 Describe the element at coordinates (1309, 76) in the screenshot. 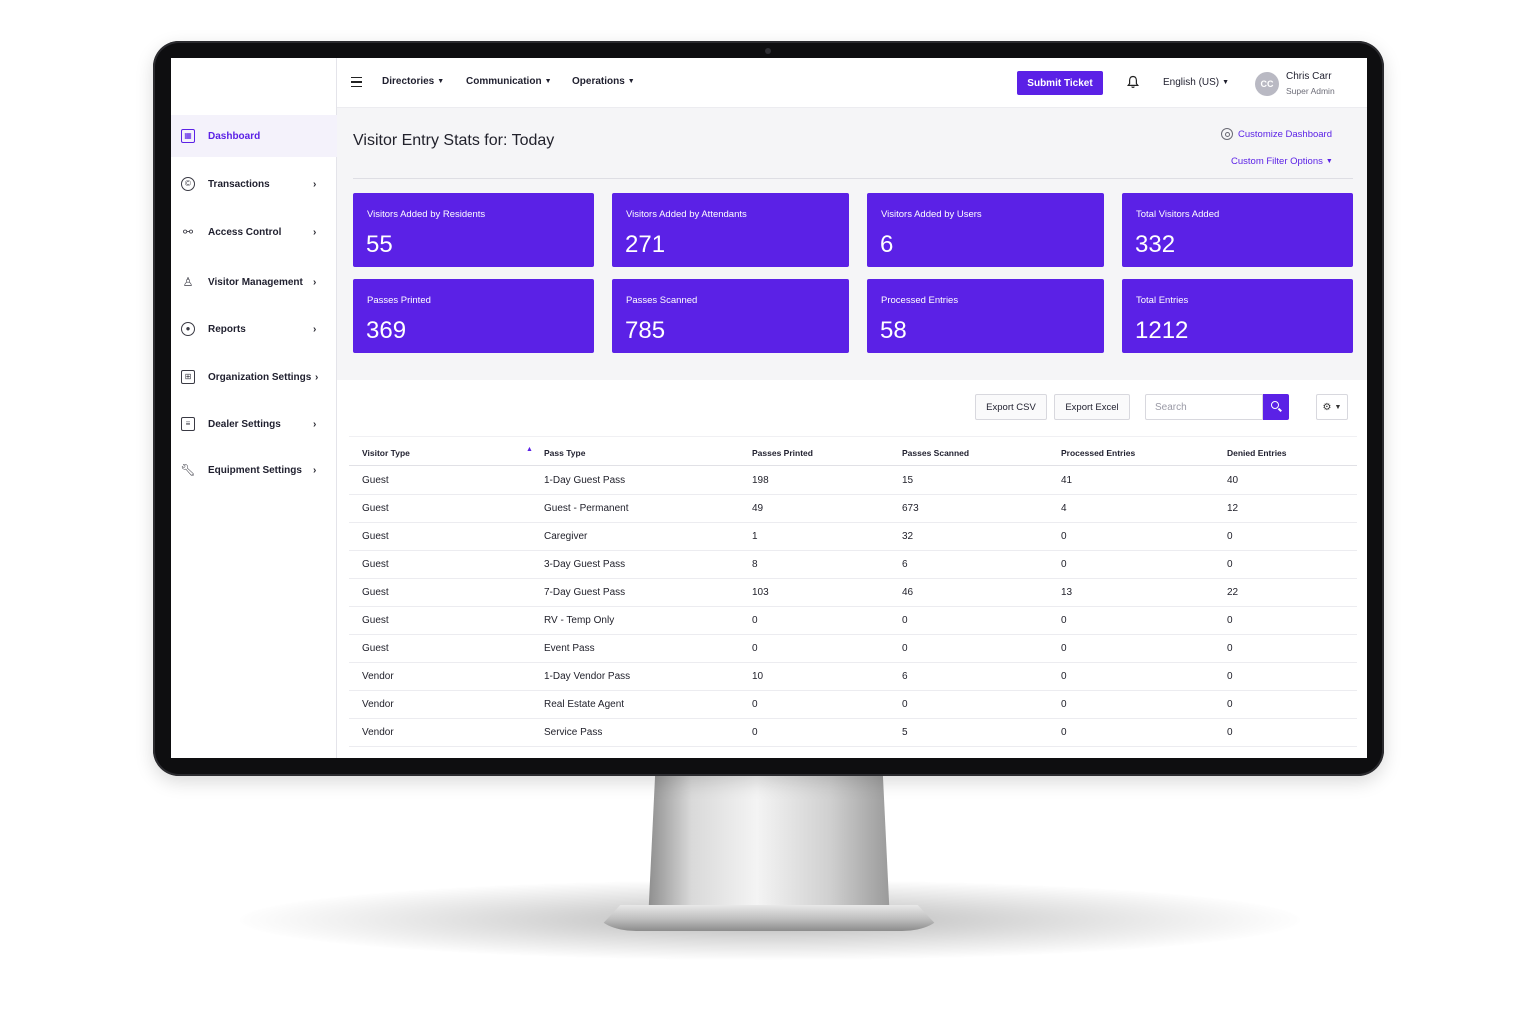

I see `user-name: Chris Carr` at that location.